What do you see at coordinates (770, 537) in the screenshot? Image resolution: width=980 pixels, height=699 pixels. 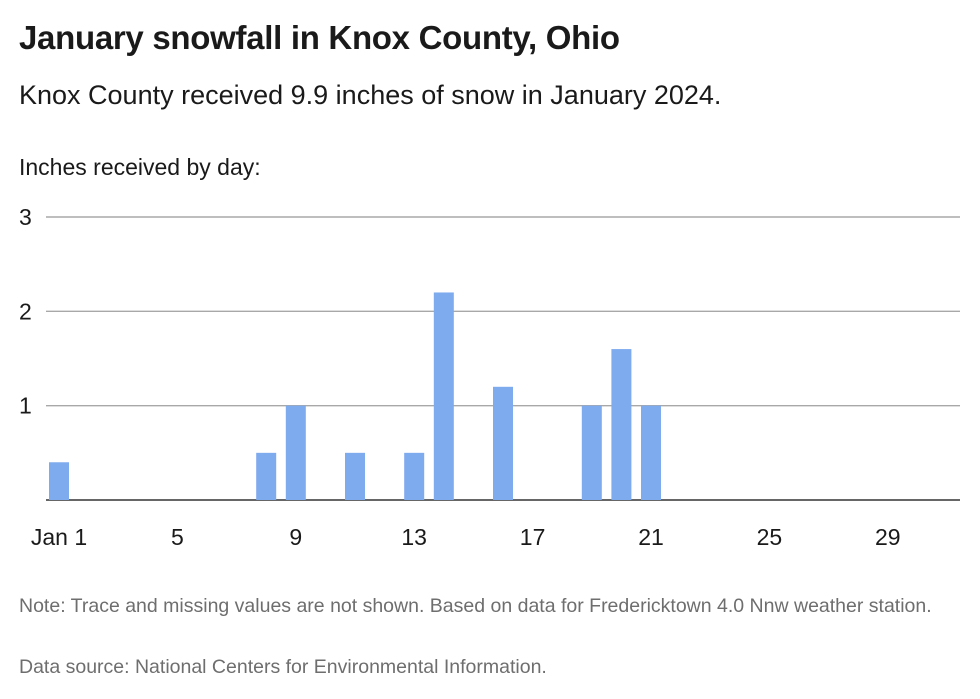 I see `x-tick-label: 25` at bounding box center [770, 537].